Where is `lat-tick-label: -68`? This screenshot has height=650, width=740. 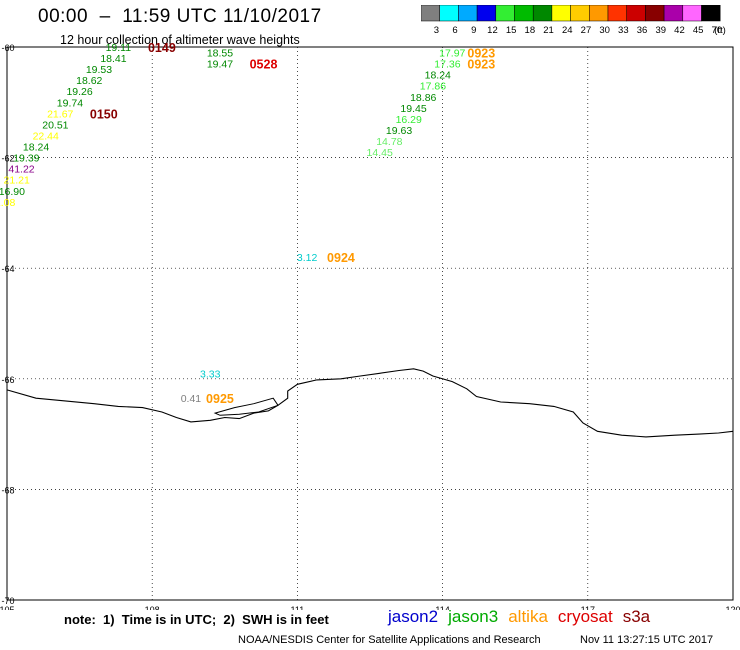
lat-tick-label: -68 is located at coordinates (7, 490).